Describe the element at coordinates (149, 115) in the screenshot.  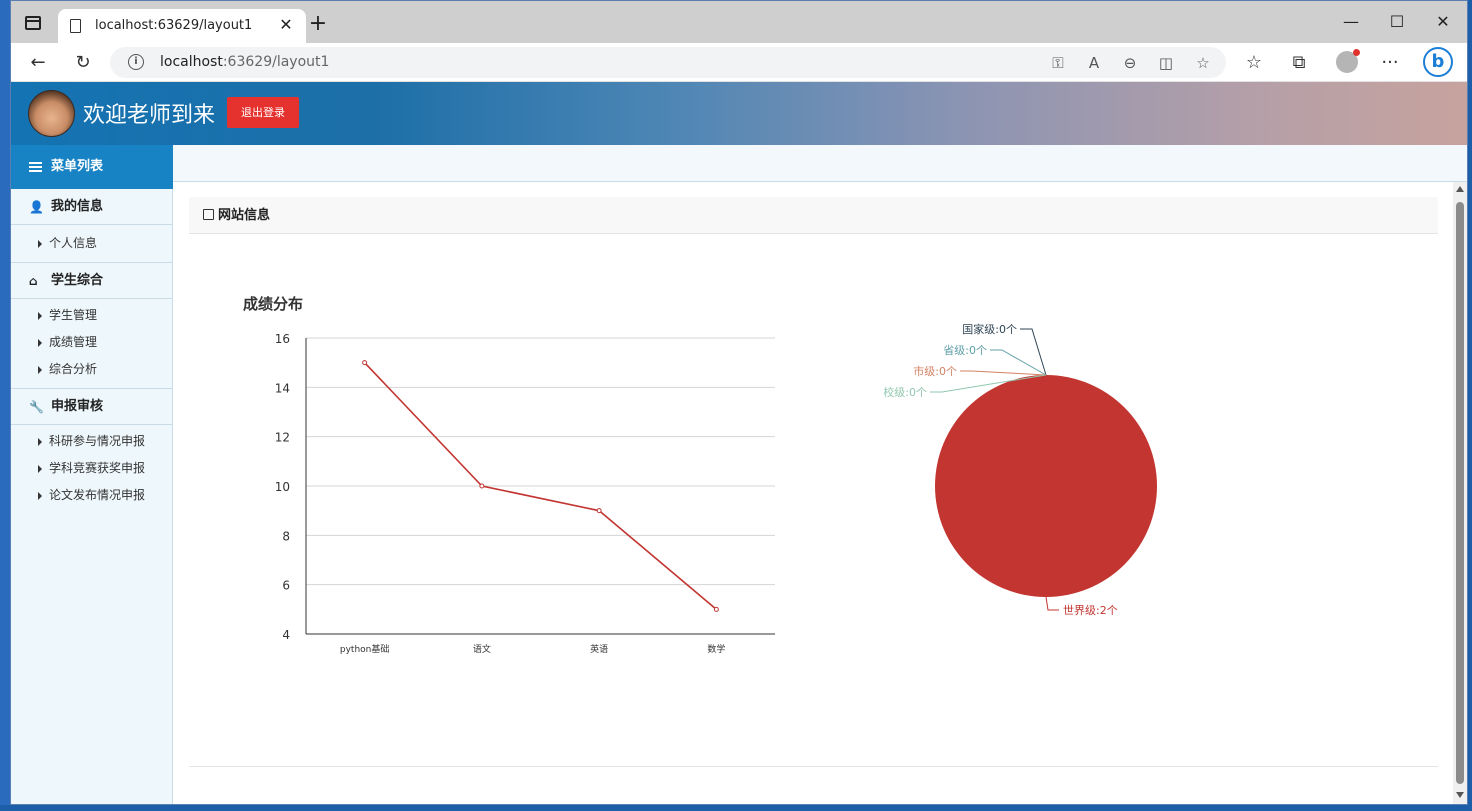
I see `welcome-text: 欢迎老师到来` at that location.